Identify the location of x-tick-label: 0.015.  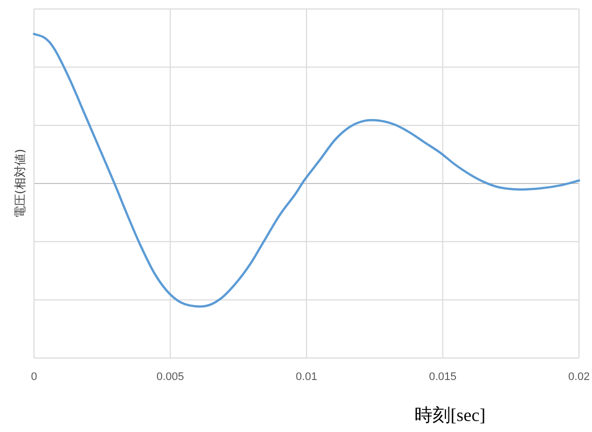
(442, 377).